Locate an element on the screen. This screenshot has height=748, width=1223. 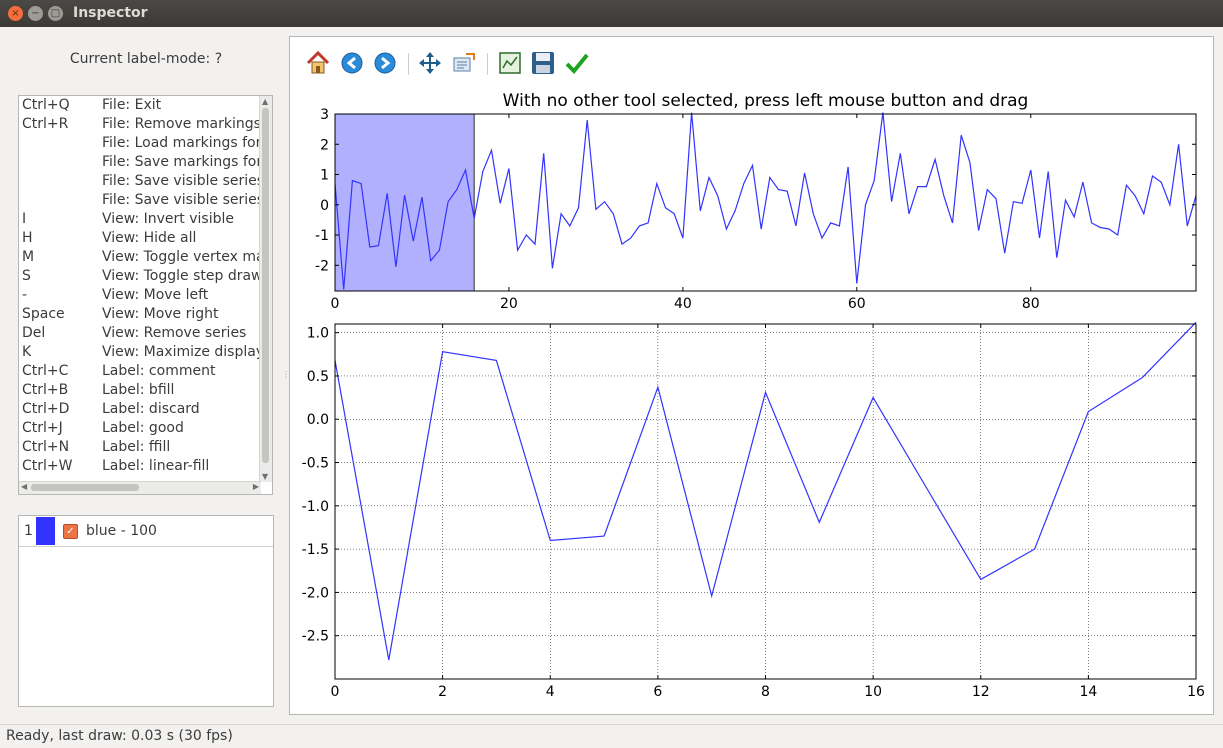
shortcut-row: Ctrl+D Label: discard is located at coordinates (139, 410).